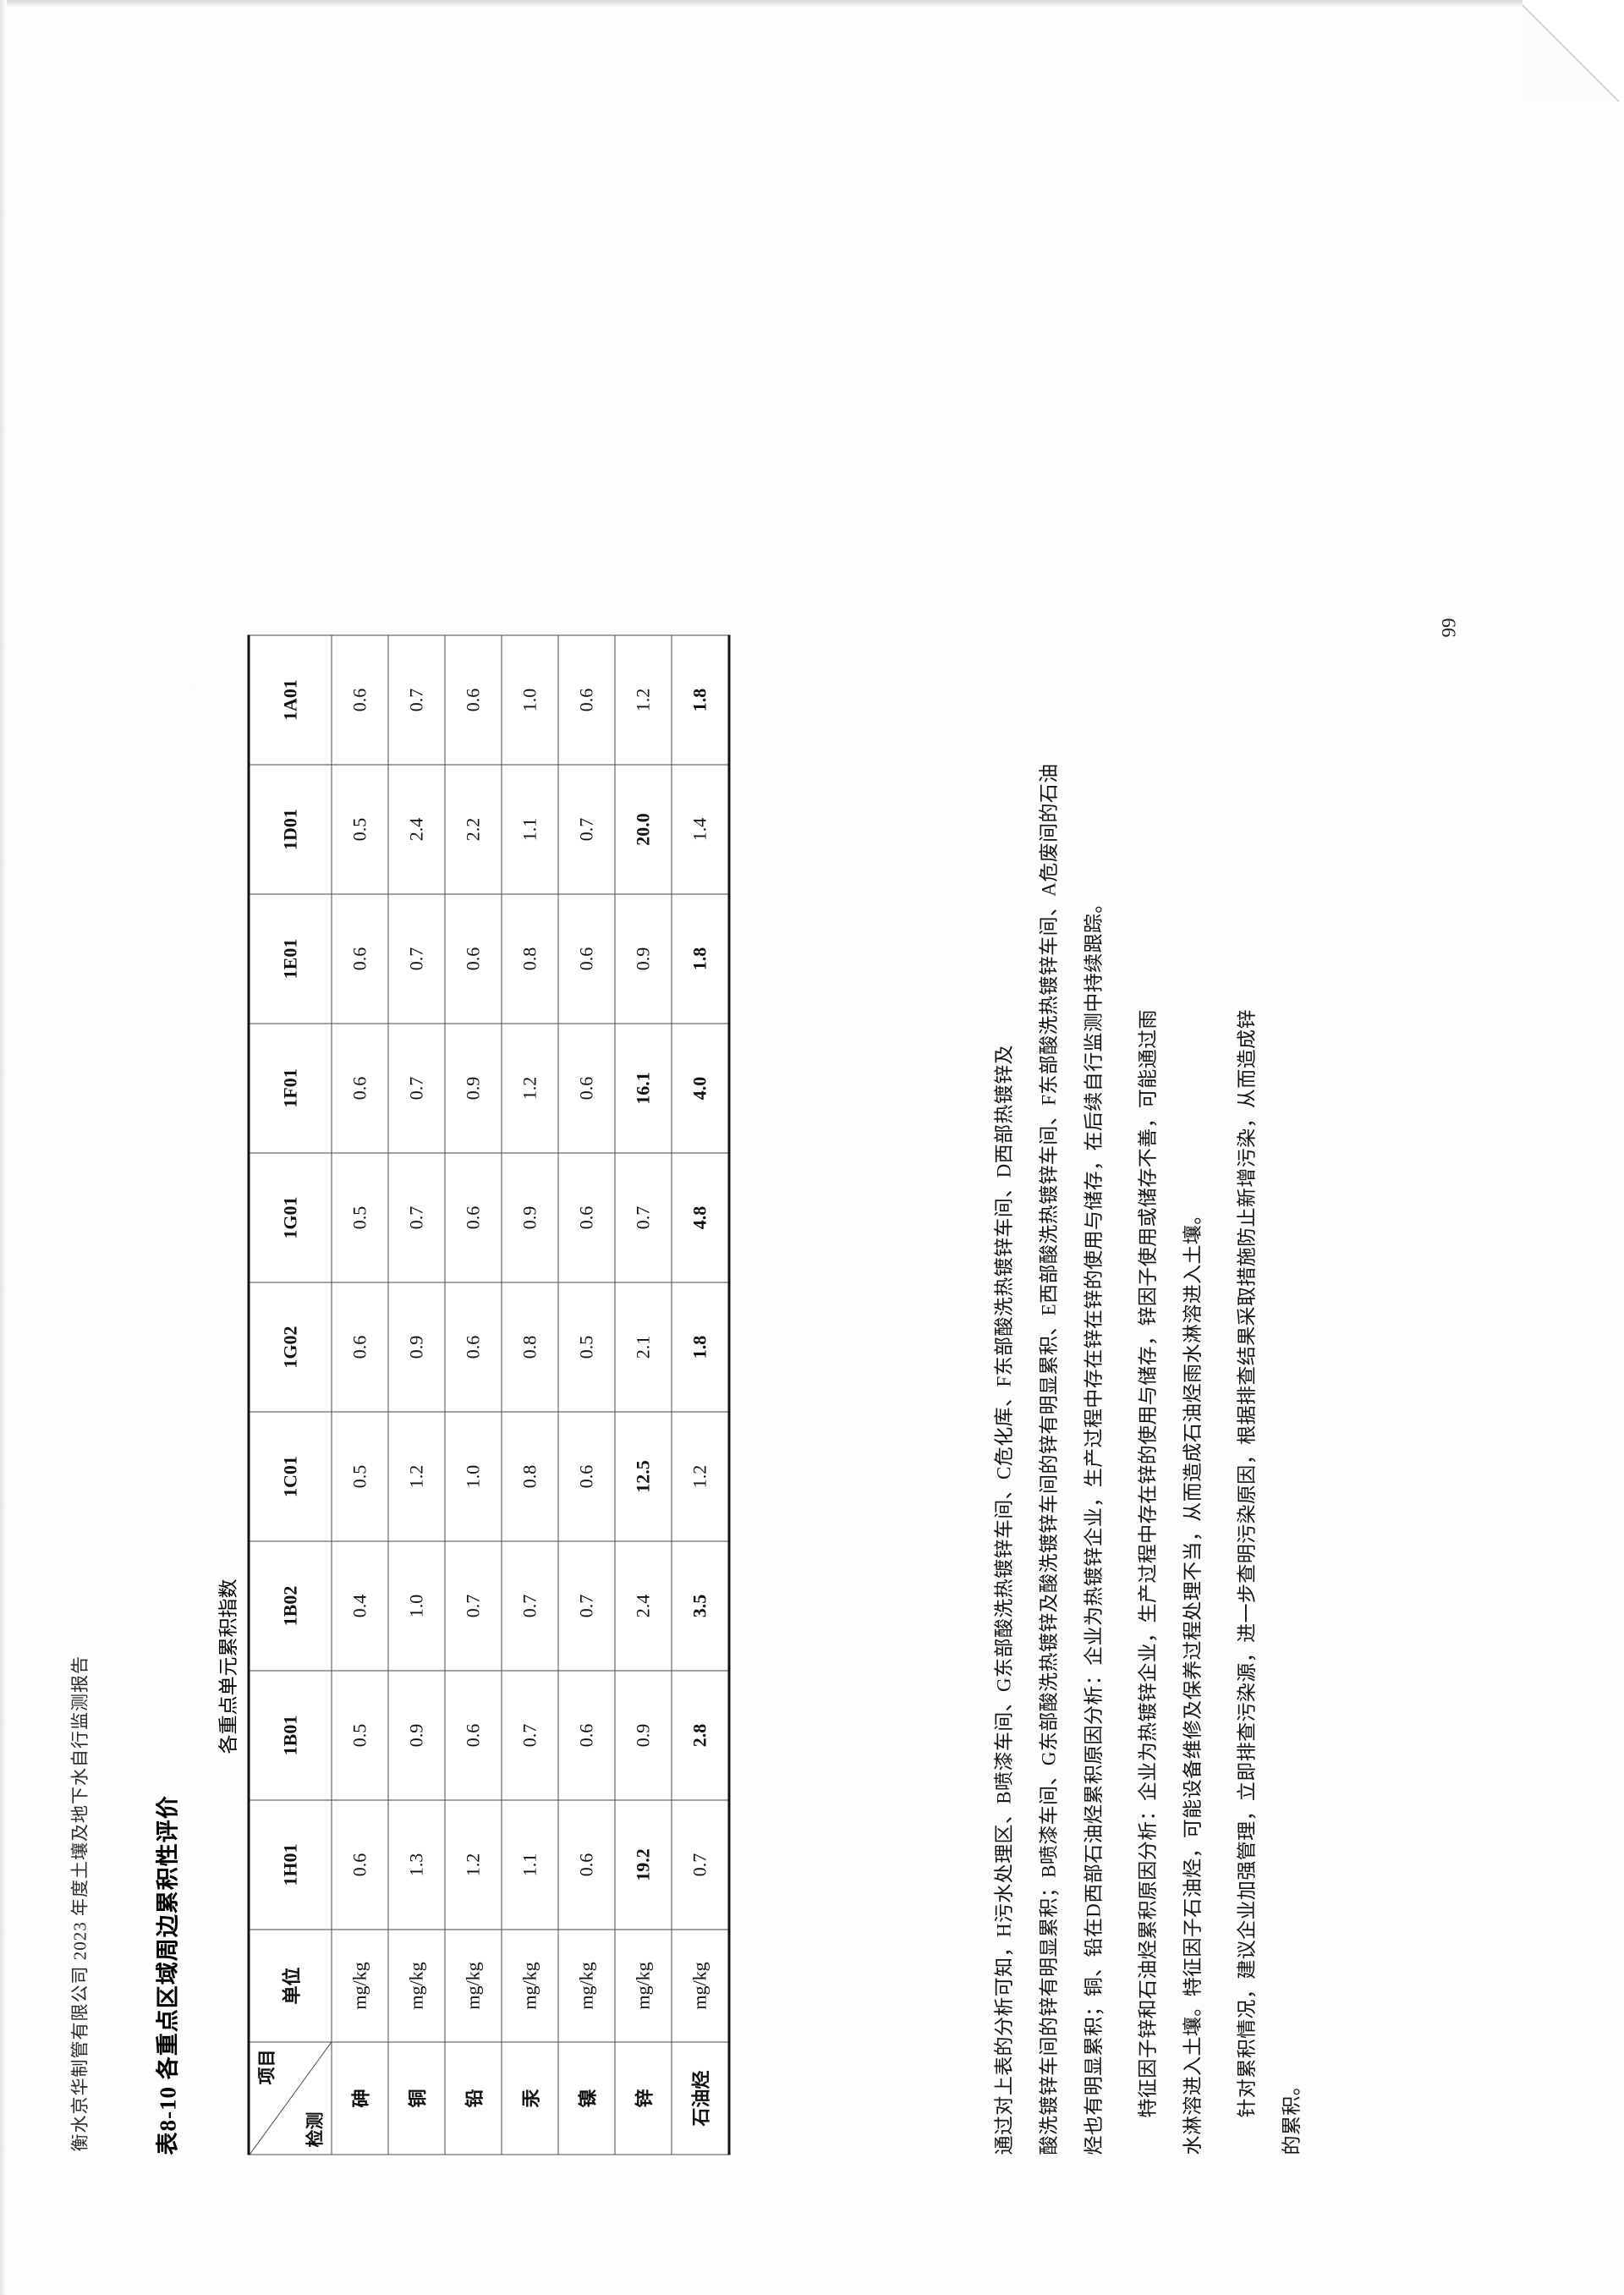  I want to click on corner-header-split: 检测 项目, so click(291, 2098).